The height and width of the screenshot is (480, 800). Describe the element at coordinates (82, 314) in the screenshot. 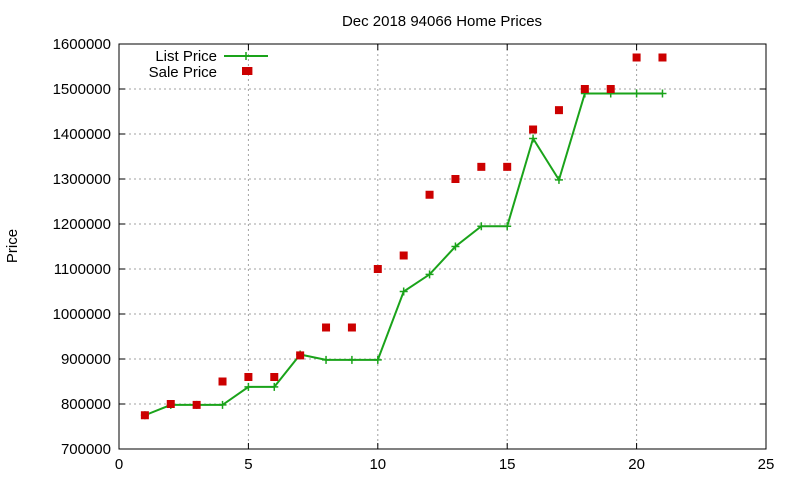

I see `y-tick-label: 1000000` at that location.